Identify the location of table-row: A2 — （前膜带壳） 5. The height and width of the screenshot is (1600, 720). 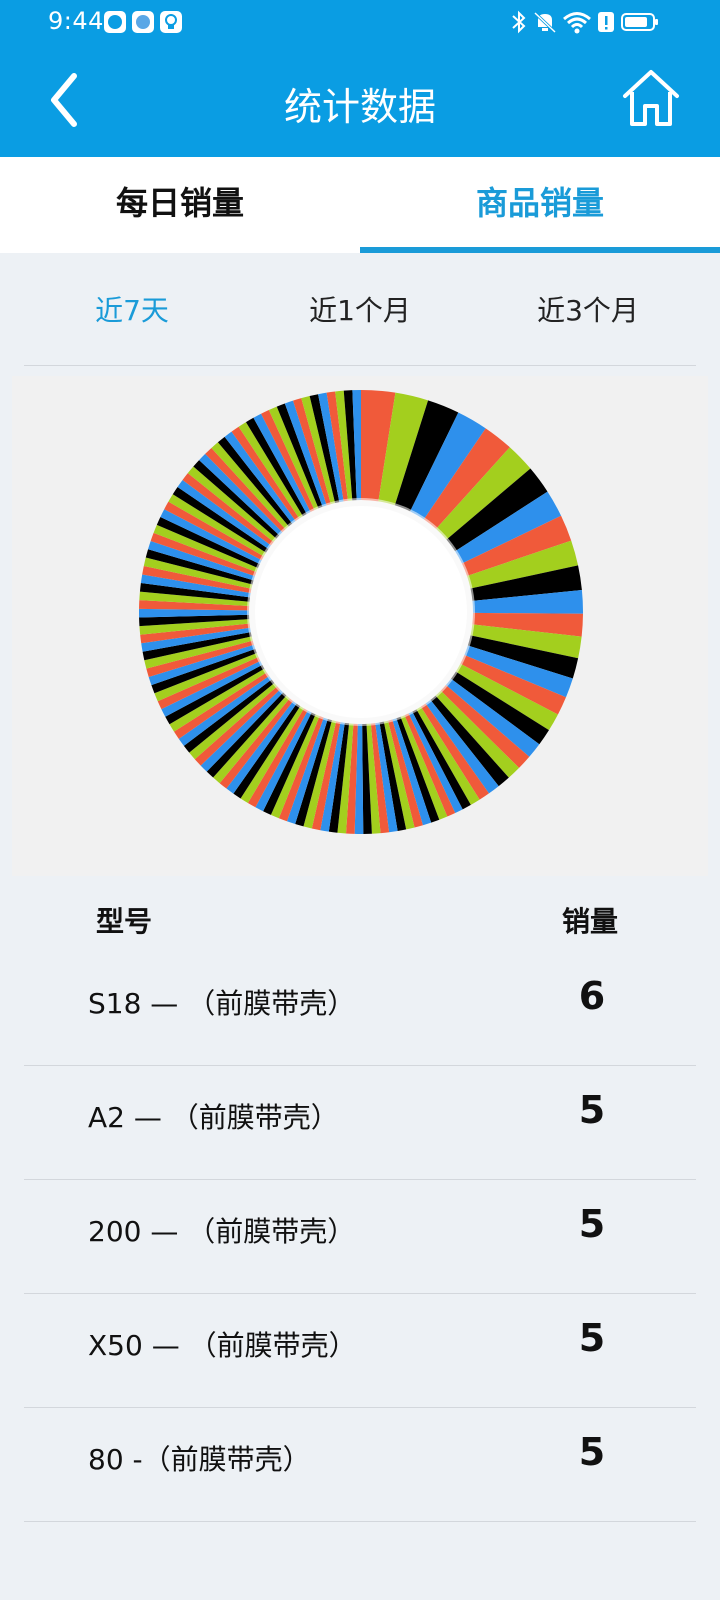
(360, 1123).